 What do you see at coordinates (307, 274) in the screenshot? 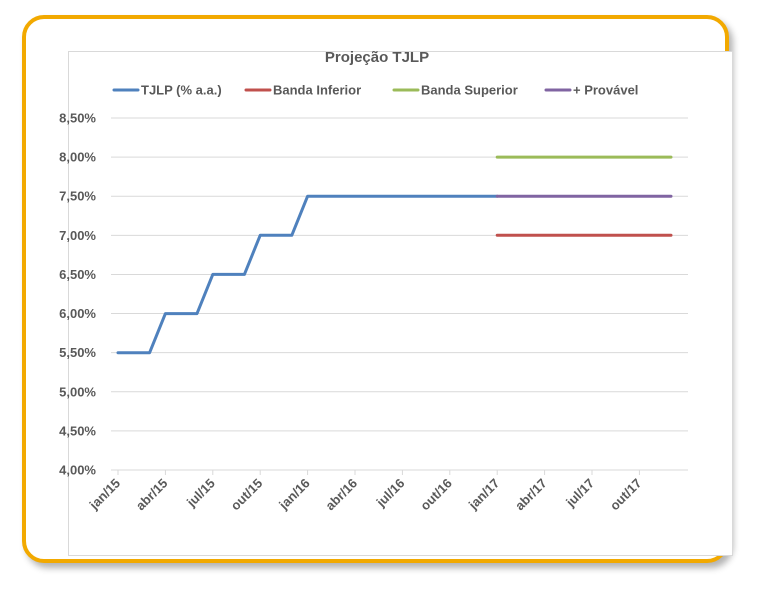
I see `series-line` at bounding box center [307, 274].